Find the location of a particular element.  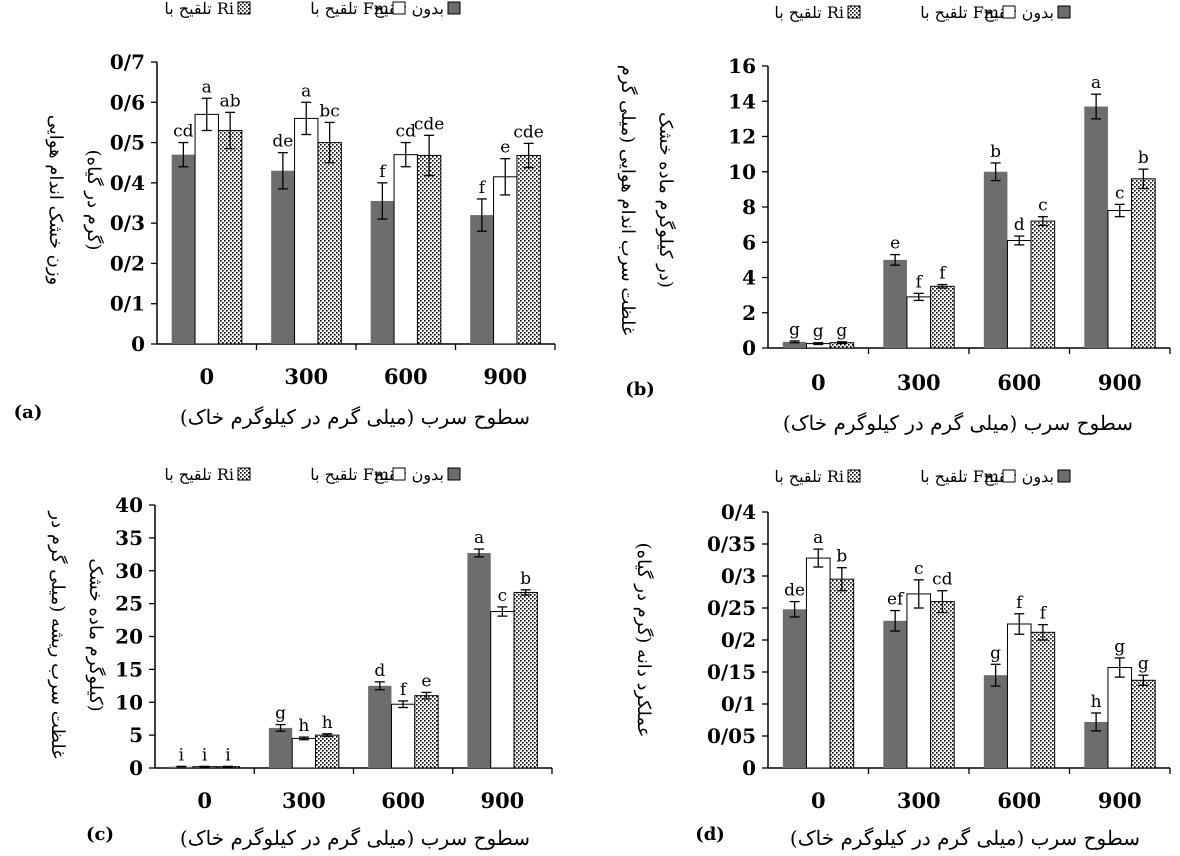

y-axis-title: عملکرد دانه (گرم در گیاه) is located at coordinates (644, 640).